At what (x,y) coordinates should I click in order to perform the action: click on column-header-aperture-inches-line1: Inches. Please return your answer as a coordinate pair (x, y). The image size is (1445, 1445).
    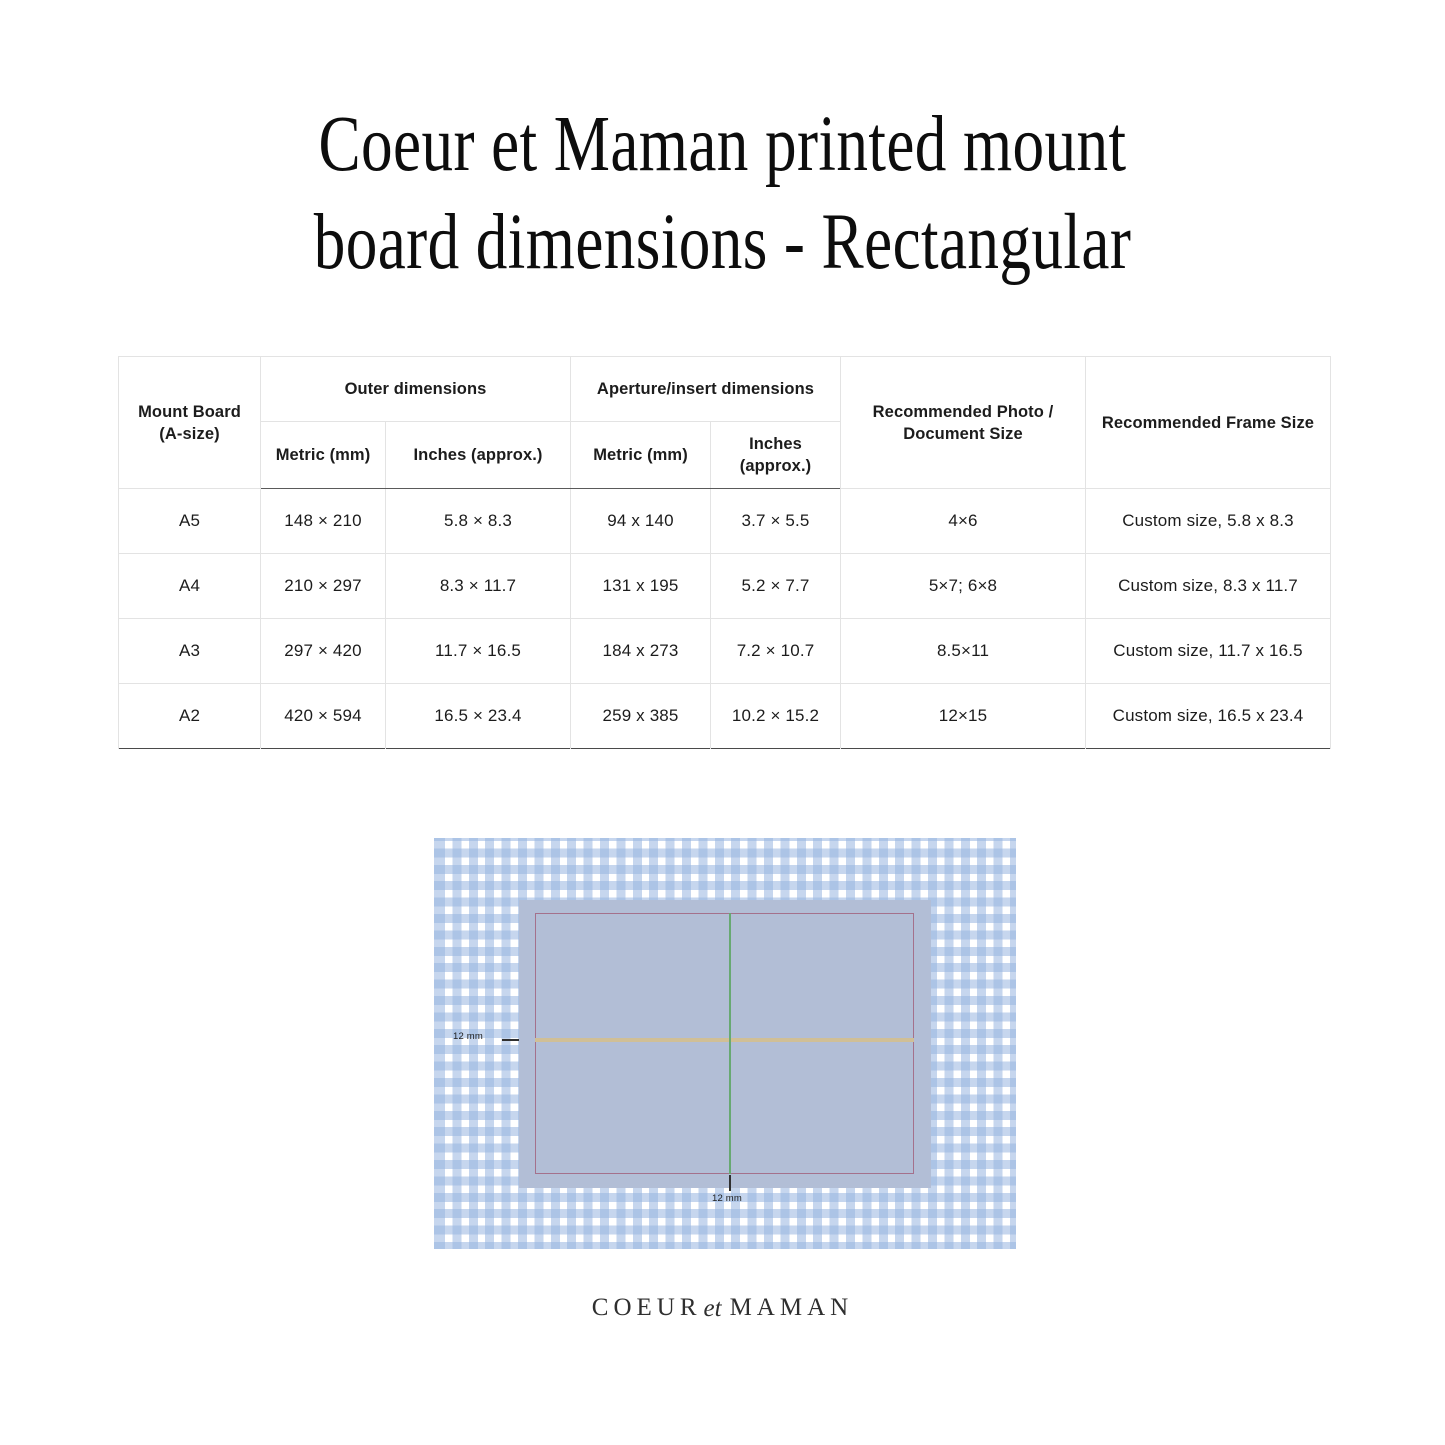
    Looking at the image, I should click on (775, 444).